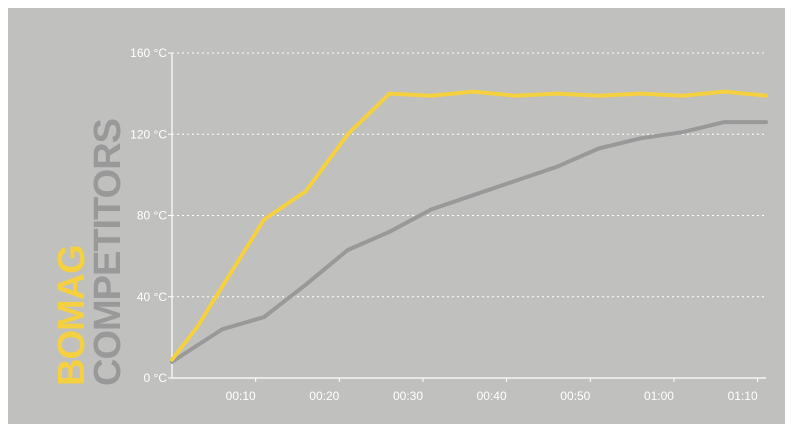 The image size is (795, 430). Describe the element at coordinates (148, 134) in the screenshot. I see `y-tick-label: 120 °C` at that location.